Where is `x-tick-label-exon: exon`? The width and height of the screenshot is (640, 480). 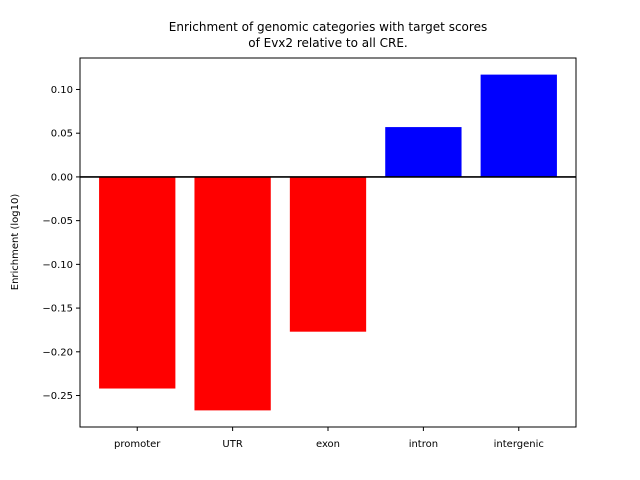
x-tick-label-exon: exon is located at coordinates (328, 444).